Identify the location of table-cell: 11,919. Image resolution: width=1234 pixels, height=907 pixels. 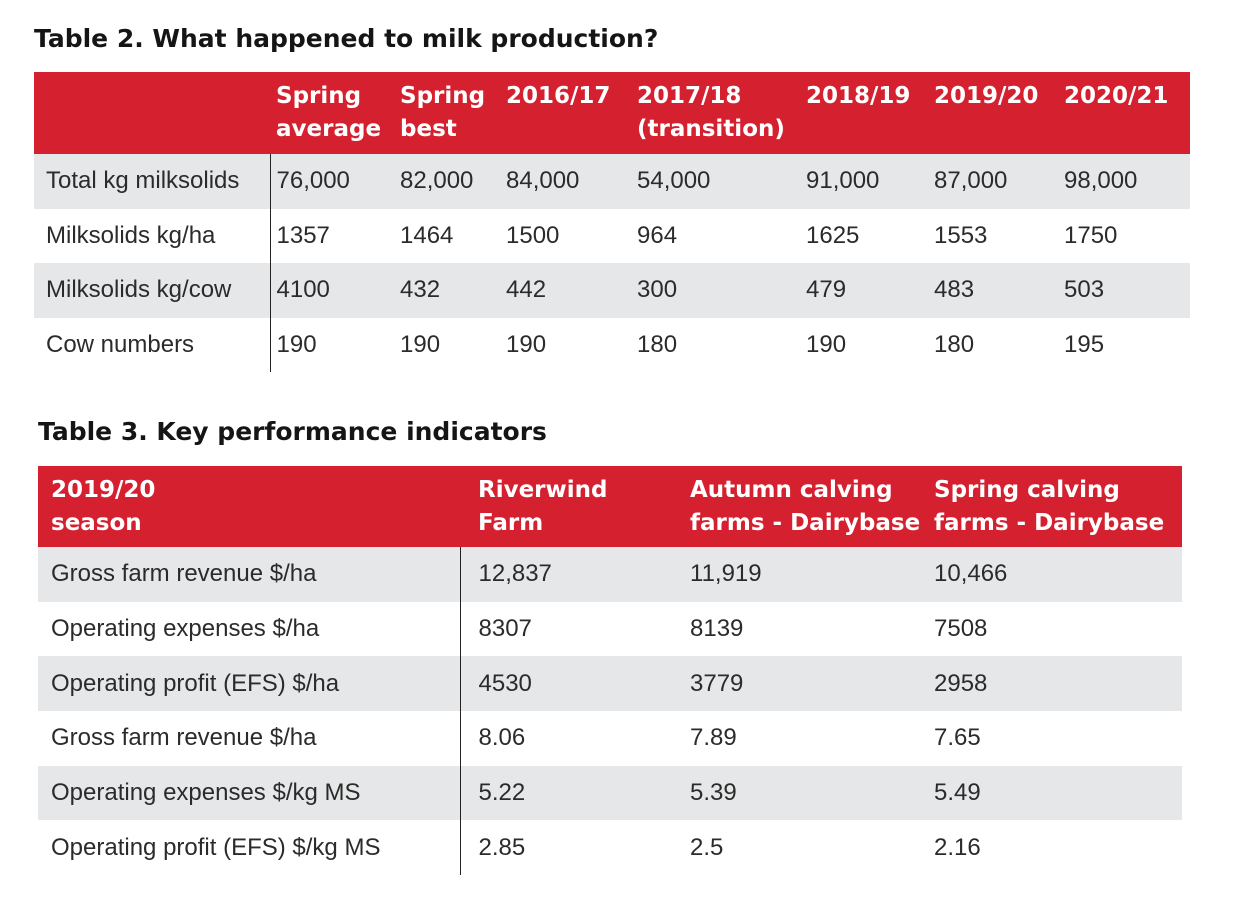
(806, 574).